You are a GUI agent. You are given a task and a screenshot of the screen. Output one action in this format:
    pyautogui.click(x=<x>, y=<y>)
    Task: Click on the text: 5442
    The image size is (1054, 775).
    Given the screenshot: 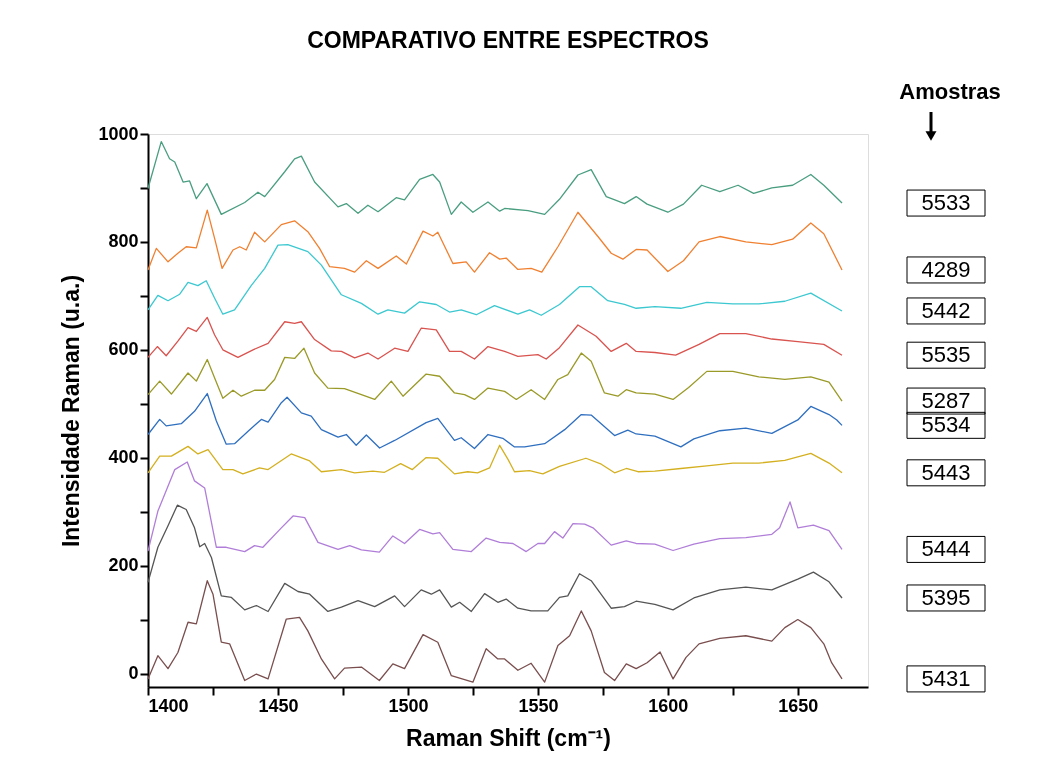 What is the action you would take?
    pyautogui.click(x=946, y=310)
    